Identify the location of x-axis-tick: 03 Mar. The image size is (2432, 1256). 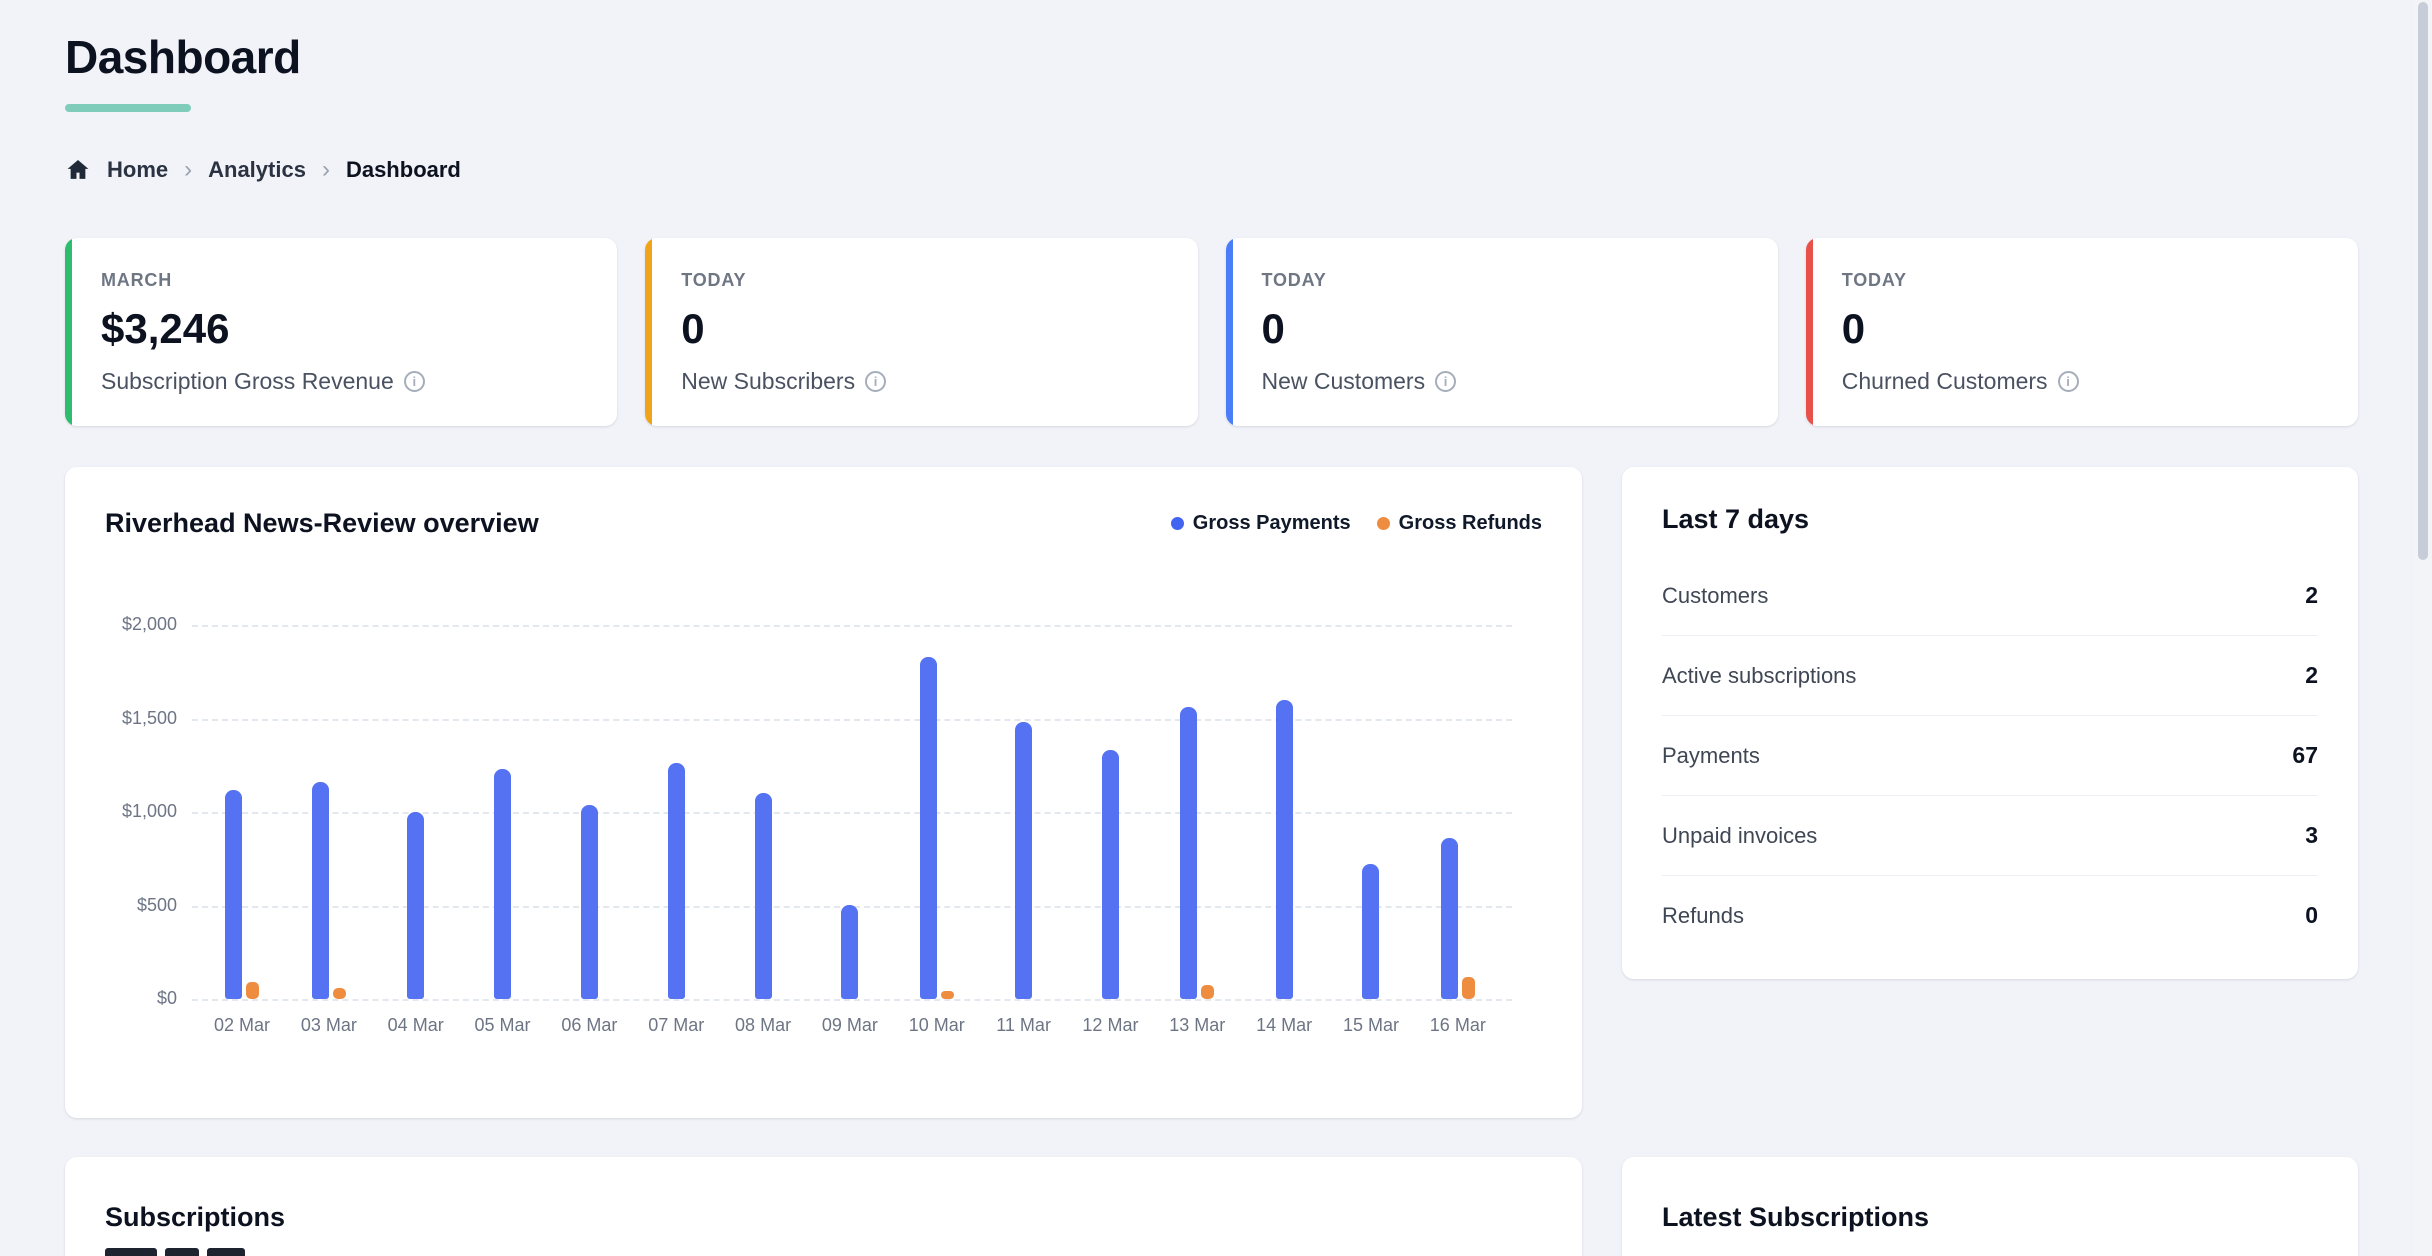
(328, 1025).